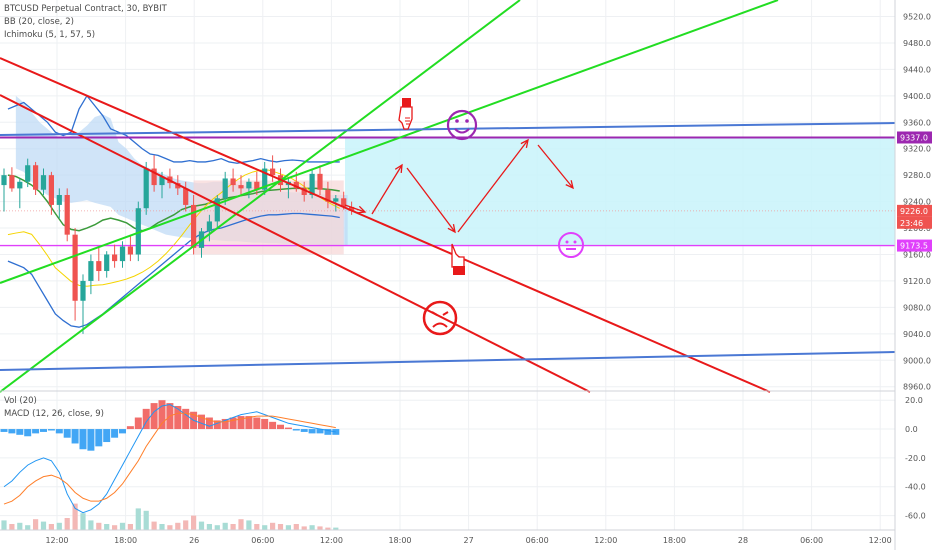 This screenshot has height=550, width=932. What do you see at coordinates (917, 254) in the screenshot?
I see `price-tick-label: 9160.0` at bounding box center [917, 254].